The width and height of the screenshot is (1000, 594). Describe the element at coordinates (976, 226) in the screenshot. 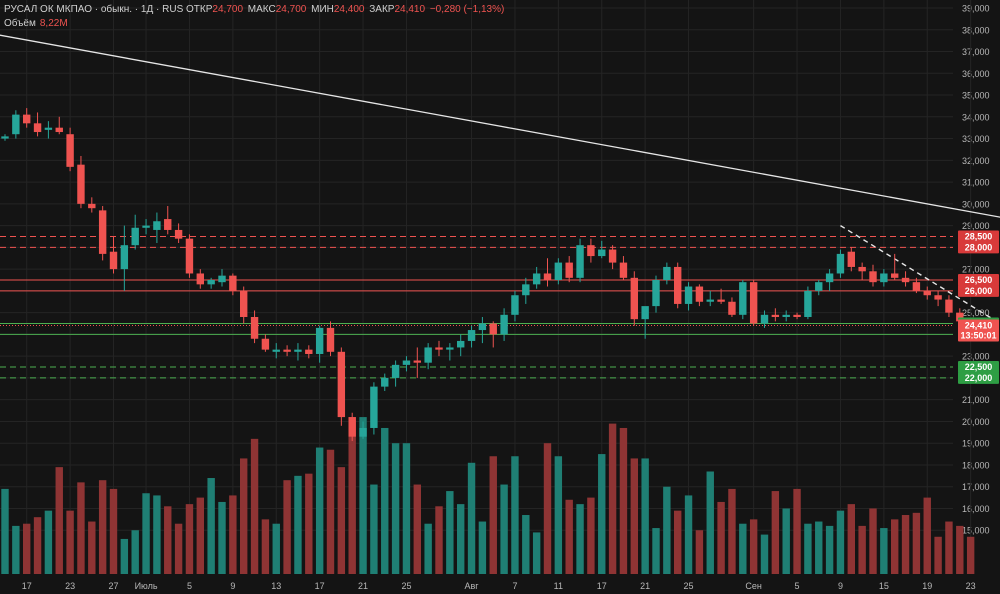

I see `y-tick-label: 29,000` at that location.